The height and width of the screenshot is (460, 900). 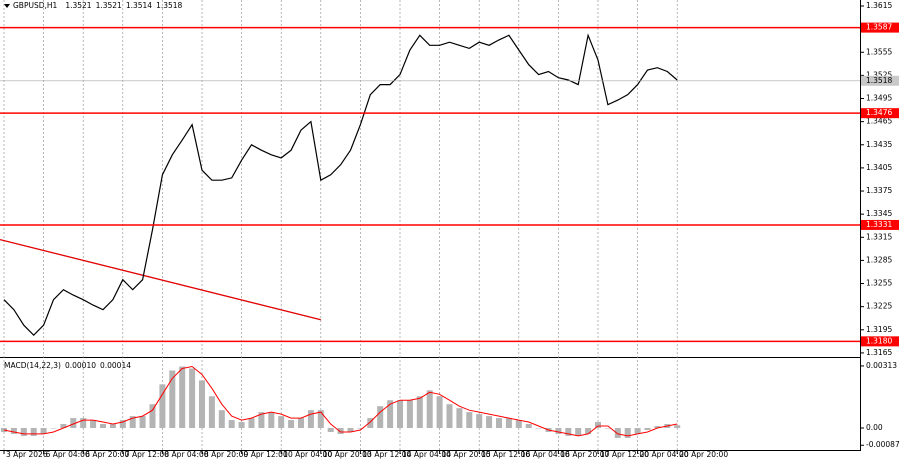 What do you see at coordinates (545, 454) in the screenshot?
I see `x-tick-label: 16 Apr 04:00` at bounding box center [545, 454].